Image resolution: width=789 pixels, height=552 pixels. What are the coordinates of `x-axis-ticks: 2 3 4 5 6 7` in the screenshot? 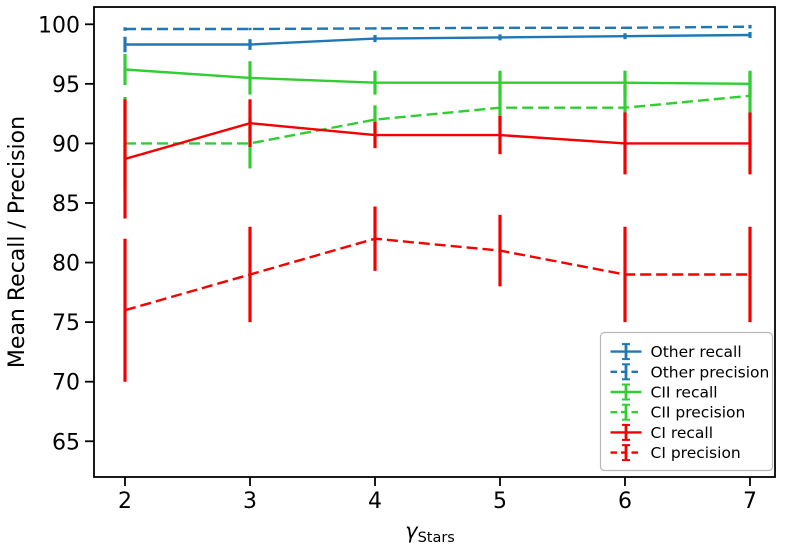 It's located at (437, 495).